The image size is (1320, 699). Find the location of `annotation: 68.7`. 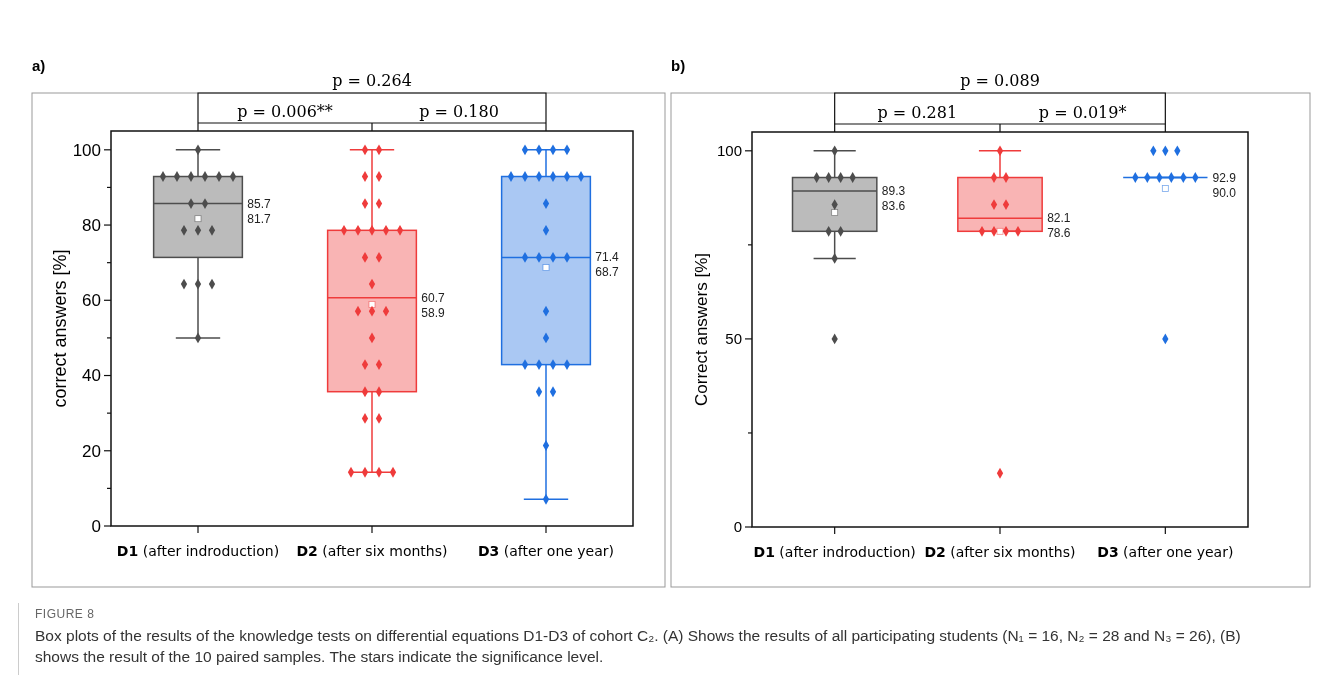

annotation: 68.7 is located at coordinates (607, 272).